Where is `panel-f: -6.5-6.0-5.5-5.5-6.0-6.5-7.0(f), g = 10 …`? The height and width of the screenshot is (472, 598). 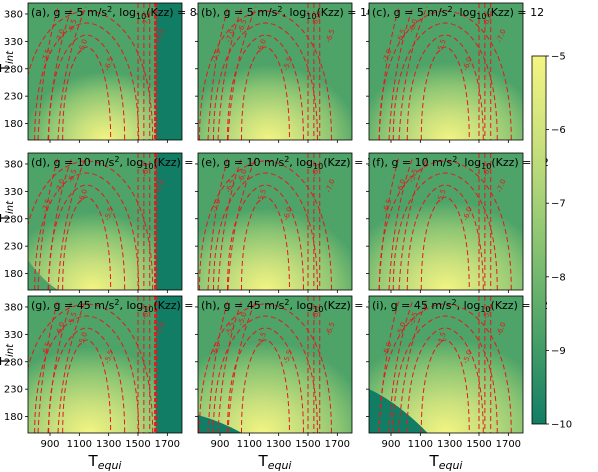 panel-f: -6.5-6.0-5.5-5.5-6.0-6.5-7.0(f), g = 10 … is located at coordinates (457, 222).